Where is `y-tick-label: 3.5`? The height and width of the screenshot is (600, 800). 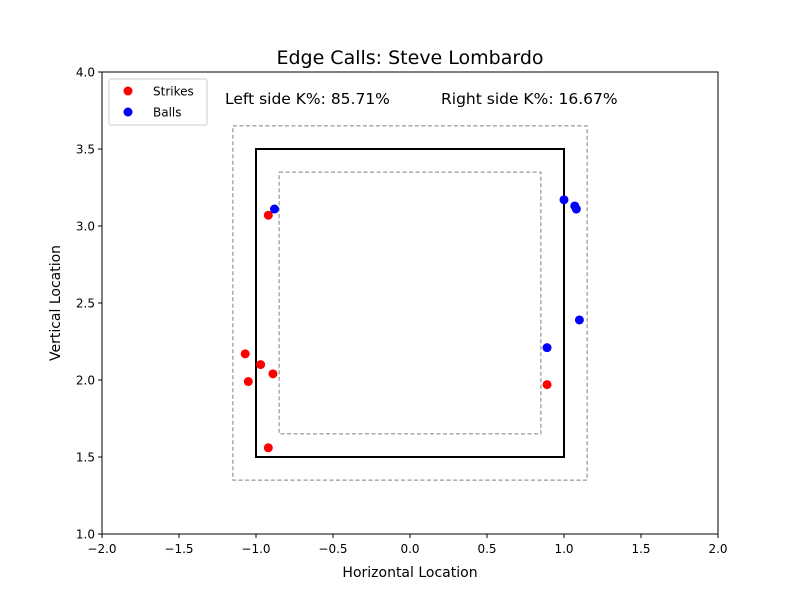
y-tick-label: 3.5 is located at coordinates (85, 150).